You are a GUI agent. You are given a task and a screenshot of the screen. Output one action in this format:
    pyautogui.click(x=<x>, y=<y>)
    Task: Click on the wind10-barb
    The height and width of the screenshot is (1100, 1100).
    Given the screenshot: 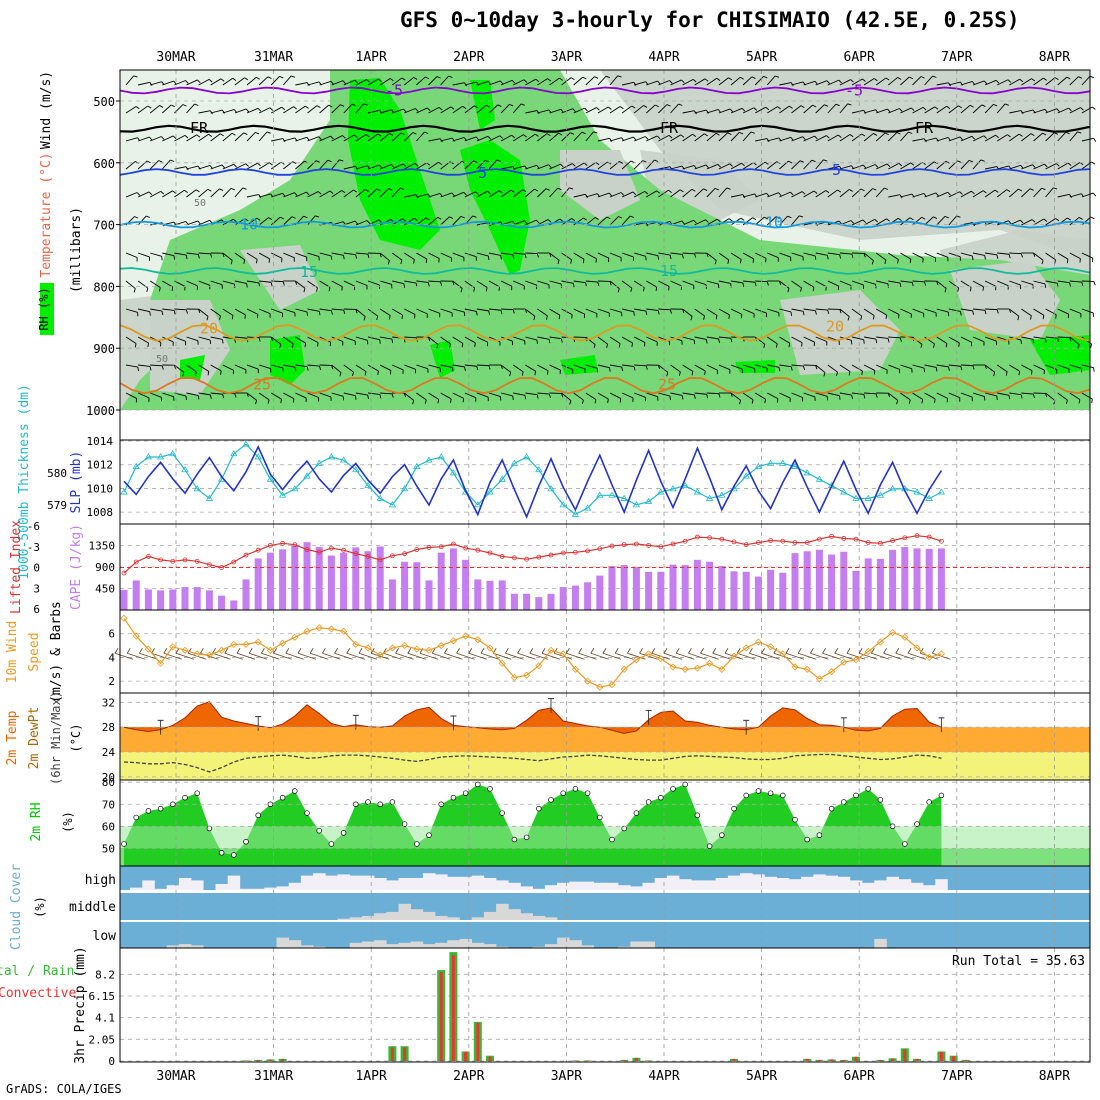 What is the action you would take?
    pyautogui.click(x=746, y=656)
    